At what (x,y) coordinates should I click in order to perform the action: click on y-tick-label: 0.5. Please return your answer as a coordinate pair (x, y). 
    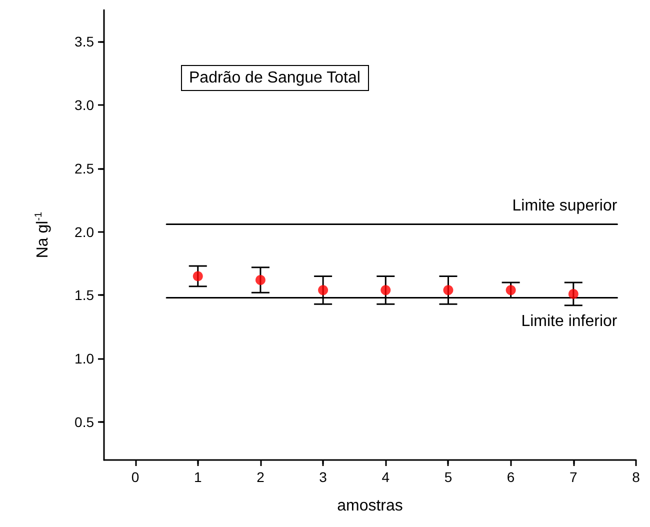
    Looking at the image, I should click on (84, 422).